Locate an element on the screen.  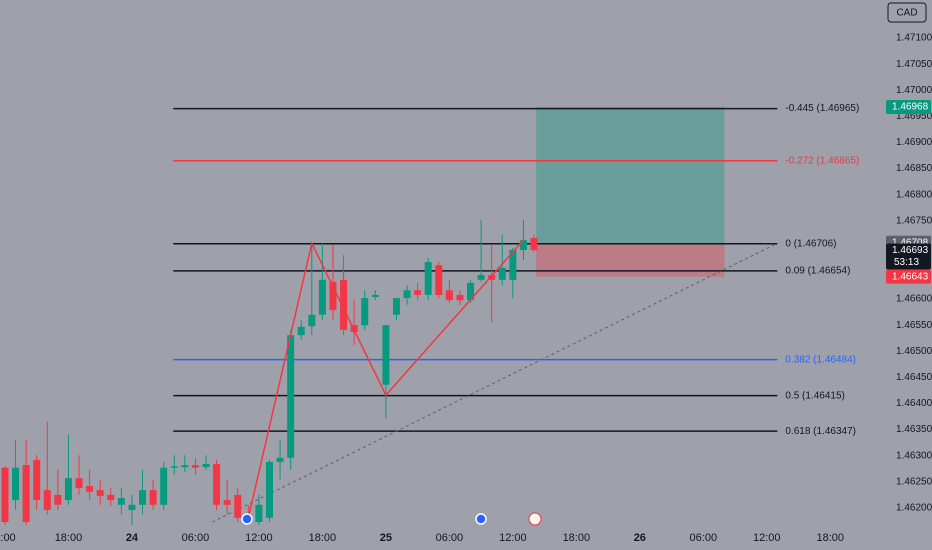
y-tick-label: 1.46200 is located at coordinates (914, 508).